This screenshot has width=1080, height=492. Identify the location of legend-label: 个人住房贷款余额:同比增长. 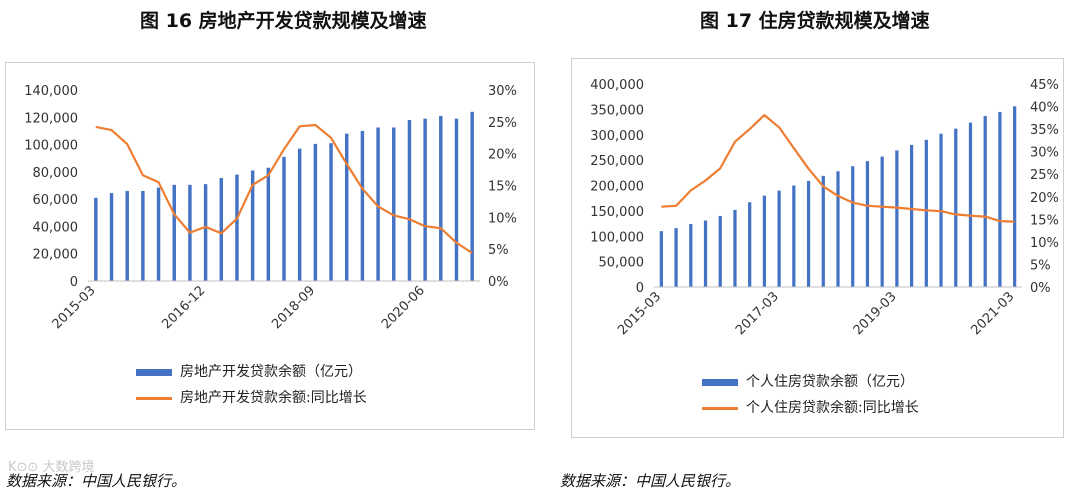
(832, 408).